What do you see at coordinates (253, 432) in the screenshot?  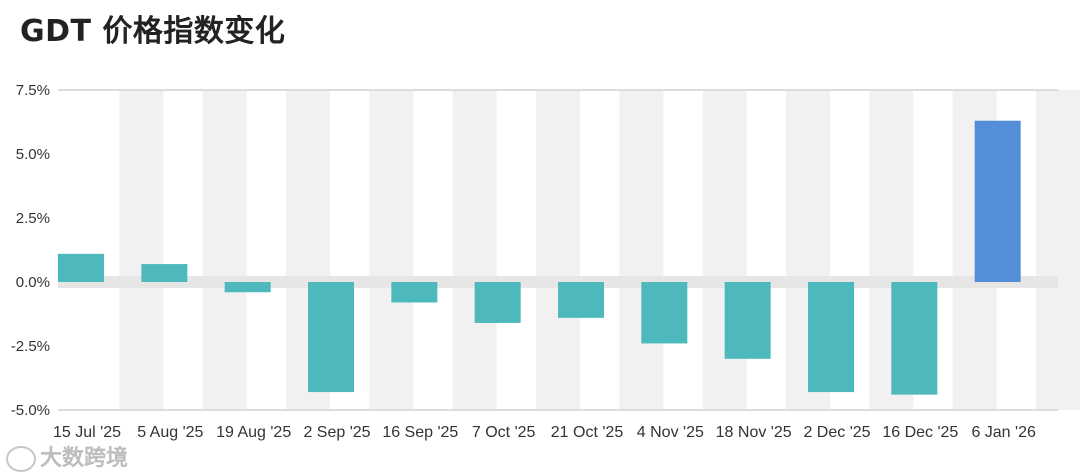 I see `x-tick-label: 19 Aug '25` at bounding box center [253, 432].